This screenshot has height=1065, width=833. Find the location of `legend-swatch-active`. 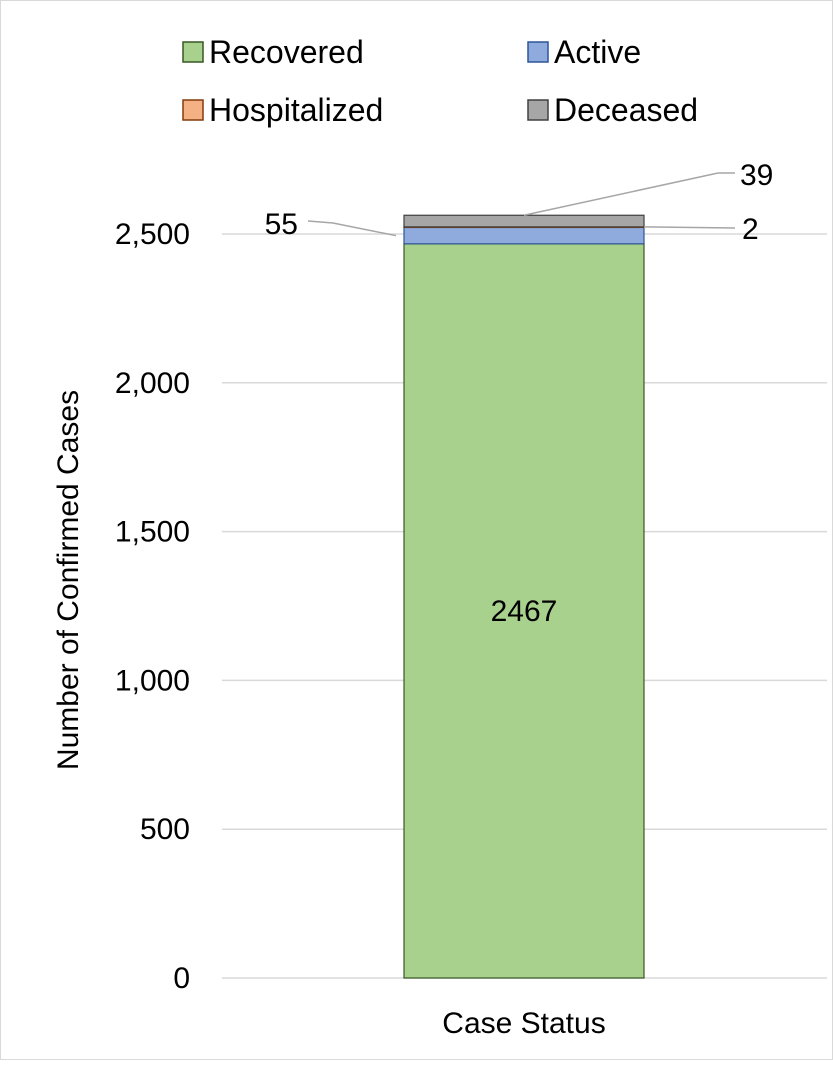

legend-swatch-active is located at coordinates (538, 52).